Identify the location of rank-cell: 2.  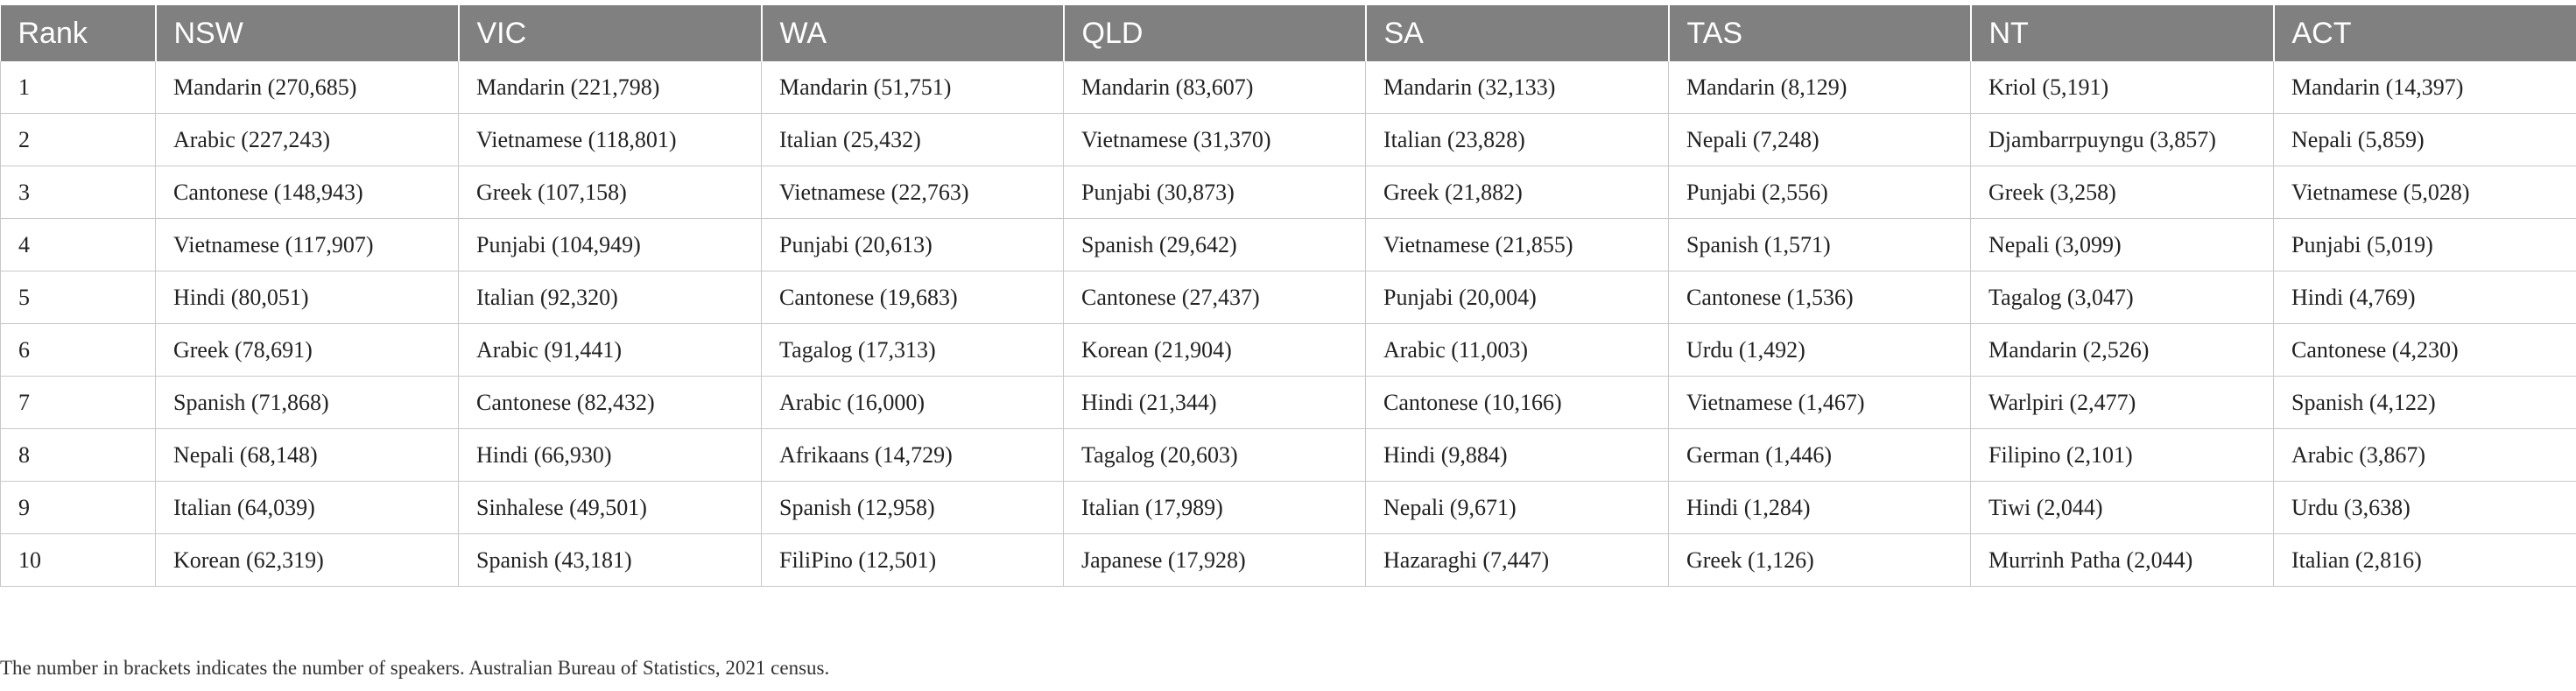
(78, 139).